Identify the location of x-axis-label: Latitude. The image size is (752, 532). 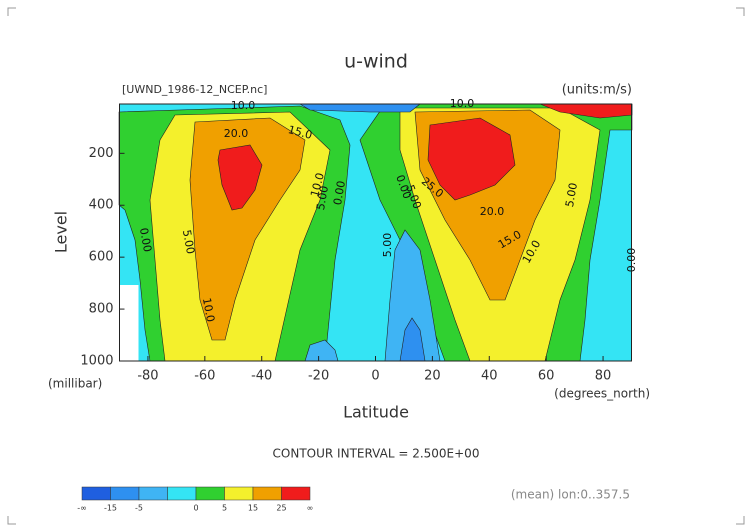
(376, 412).